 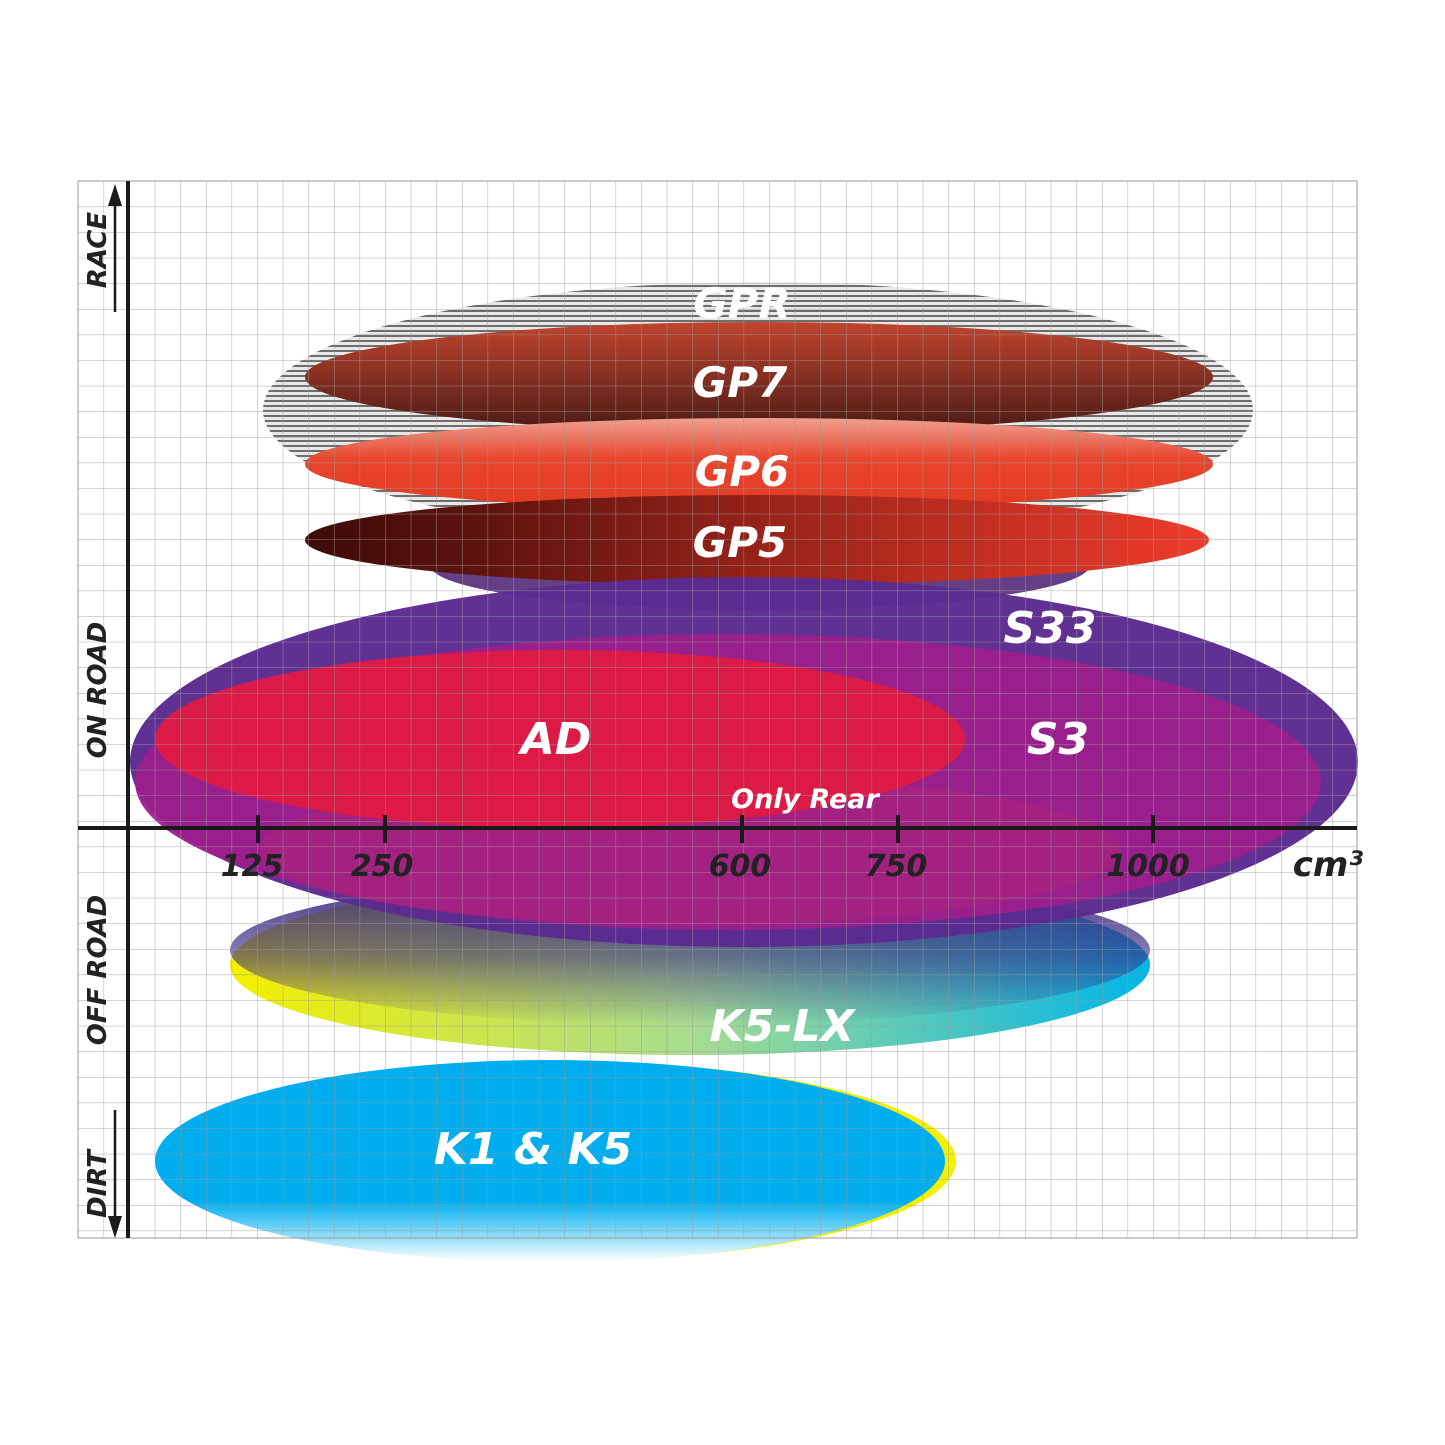 What do you see at coordinates (740, 542) in the screenshot?
I see `label-gp5: GP5` at bounding box center [740, 542].